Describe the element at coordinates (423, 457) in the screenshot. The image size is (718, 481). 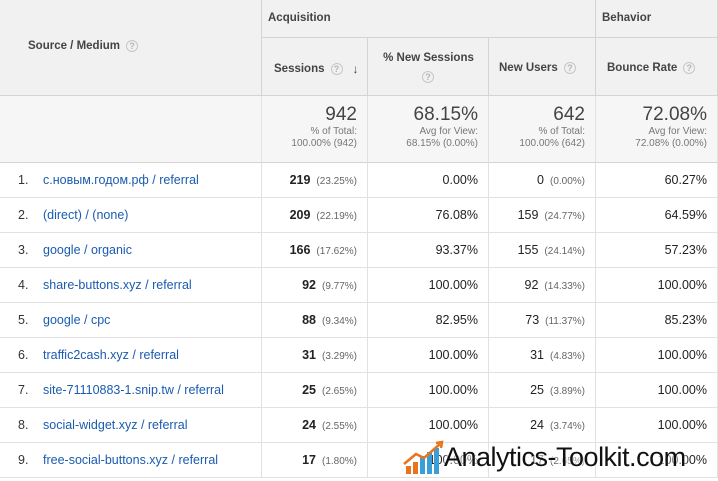
I see `bar-chart-logo-icon` at that location.